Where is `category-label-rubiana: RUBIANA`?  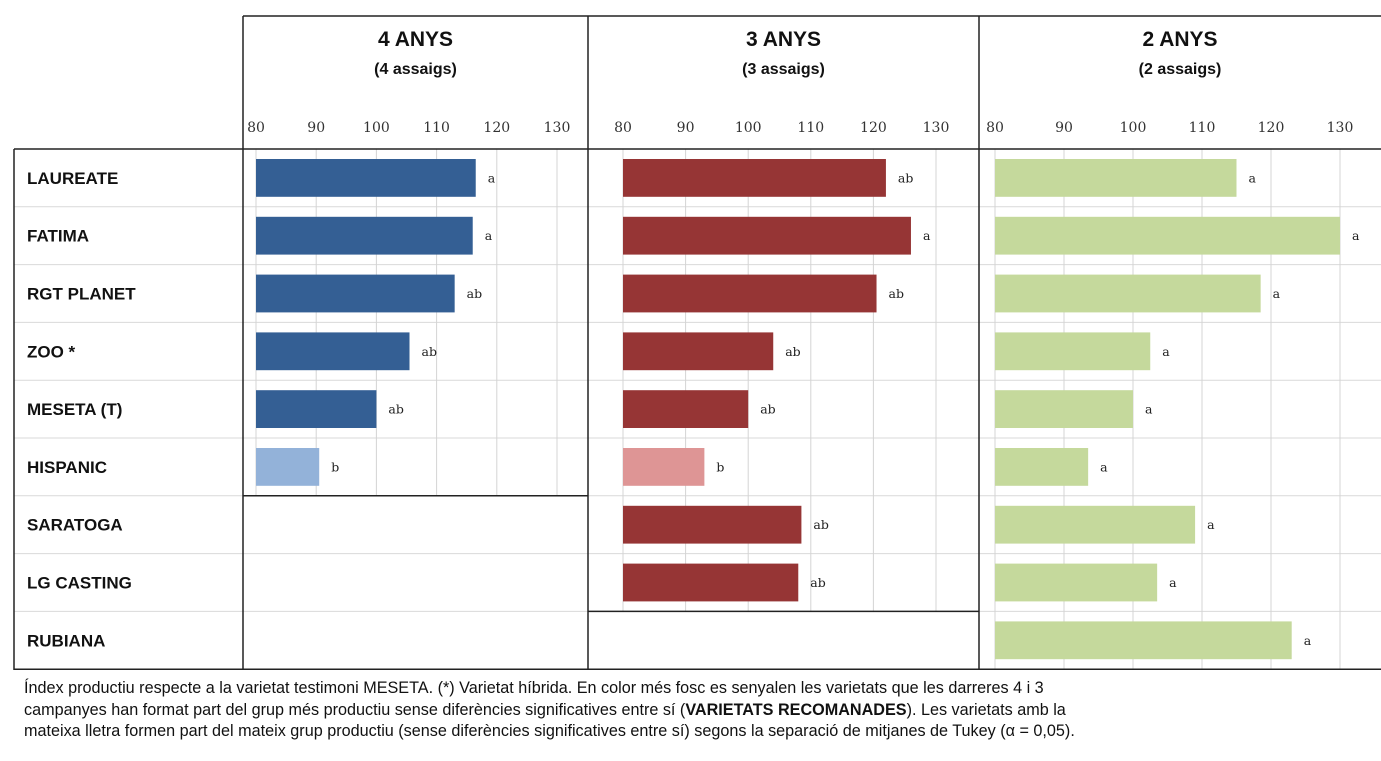 category-label-rubiana: RUBIANA is located at coordinates (66, 640).